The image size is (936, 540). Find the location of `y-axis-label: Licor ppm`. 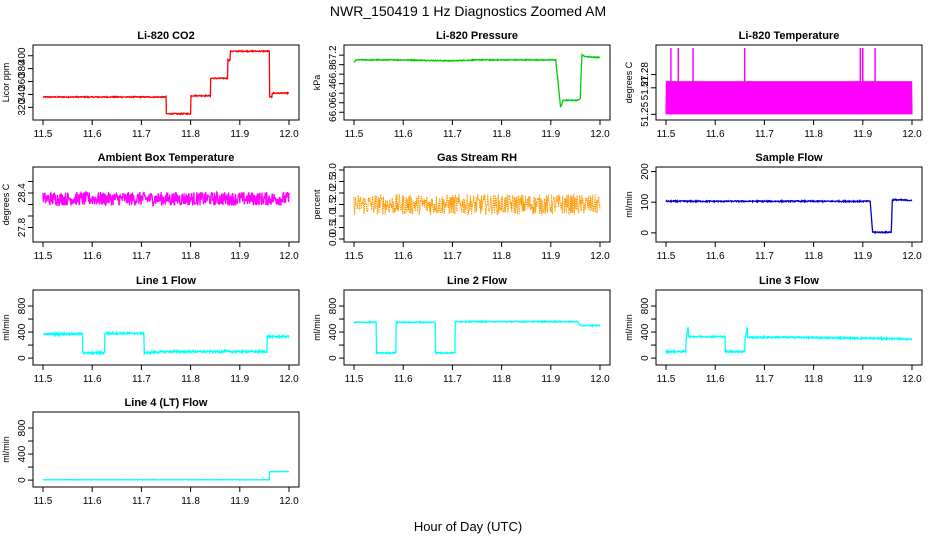

y-axis-label: Licor ppm is located at coordinates (6, 83).